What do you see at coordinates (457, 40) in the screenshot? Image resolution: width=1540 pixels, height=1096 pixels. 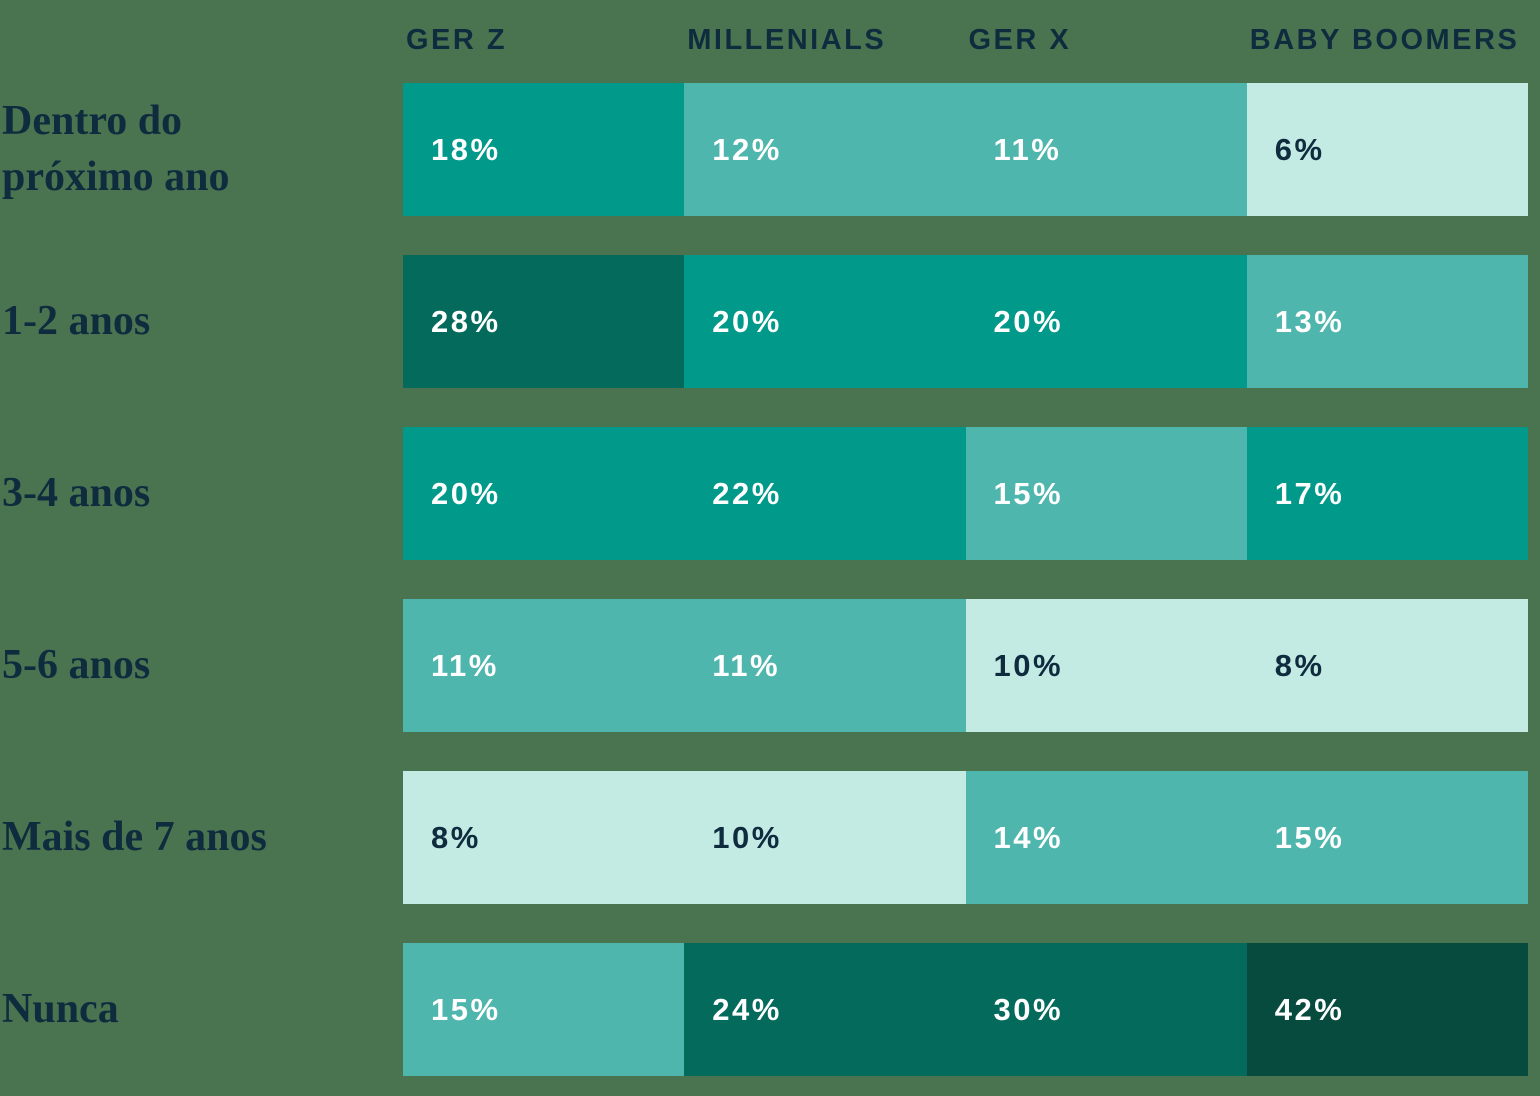 I see `column-header-ger-z: GER Z` at bounding box center [457, 40].